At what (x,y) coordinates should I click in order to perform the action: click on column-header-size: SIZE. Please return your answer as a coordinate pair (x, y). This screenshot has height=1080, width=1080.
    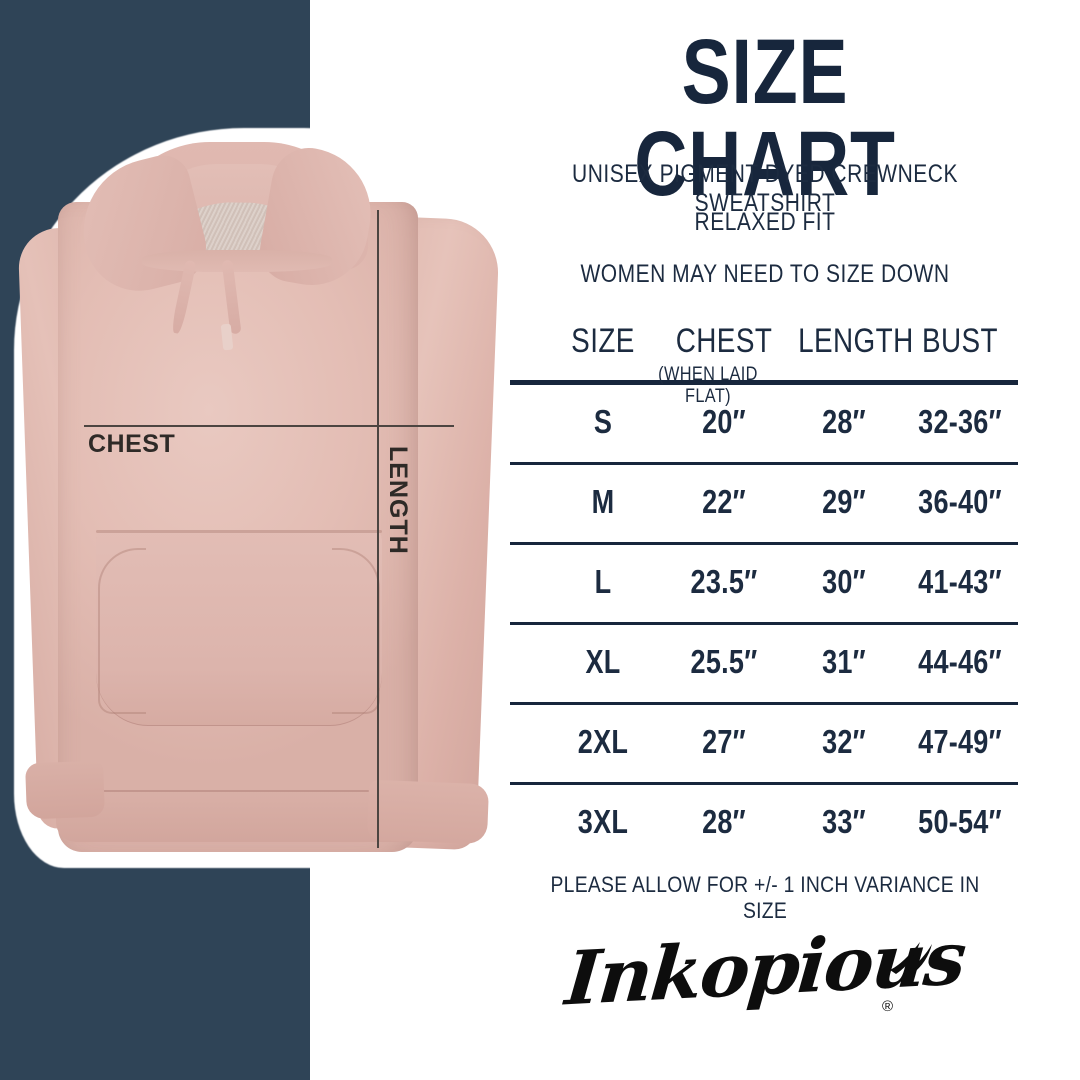
    Looking at the image, I should click on (603, 341).